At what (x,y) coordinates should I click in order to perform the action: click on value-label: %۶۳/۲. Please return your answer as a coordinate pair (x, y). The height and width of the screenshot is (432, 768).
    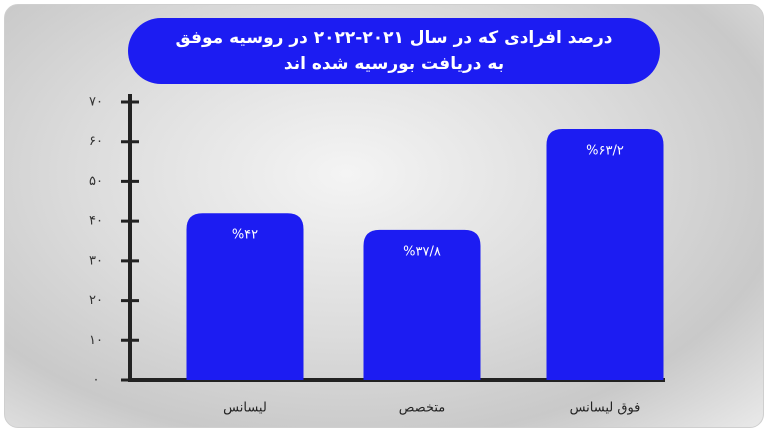
    Looking at the image, I should click on (605, 151).